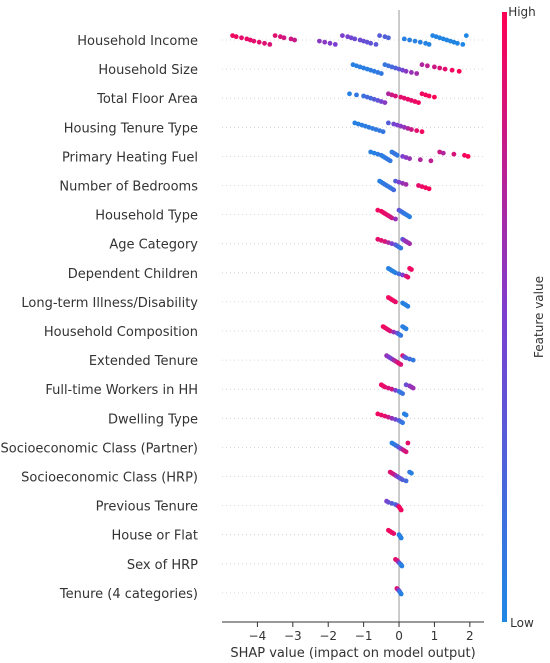 The width and height of the screenshot is (550, 663). Describe the element at coordinates (522, 12) in the screenshot. I see `colorbar-high-label: High` at that location.